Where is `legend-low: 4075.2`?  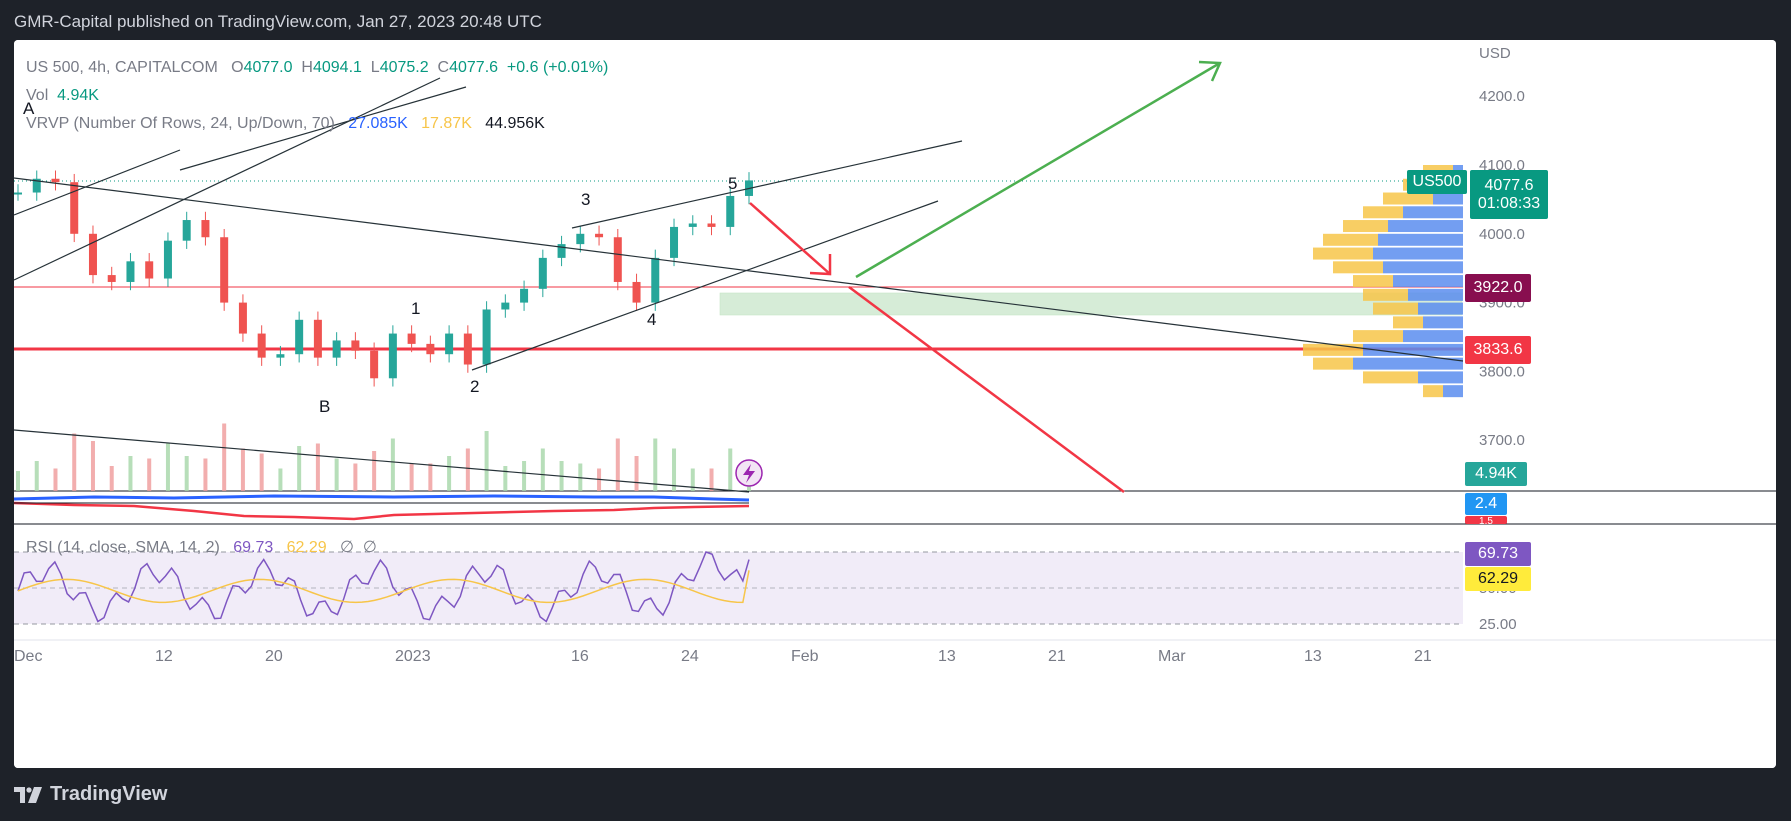
legend-low: 4075.2 is located at coordinates (404, 67).